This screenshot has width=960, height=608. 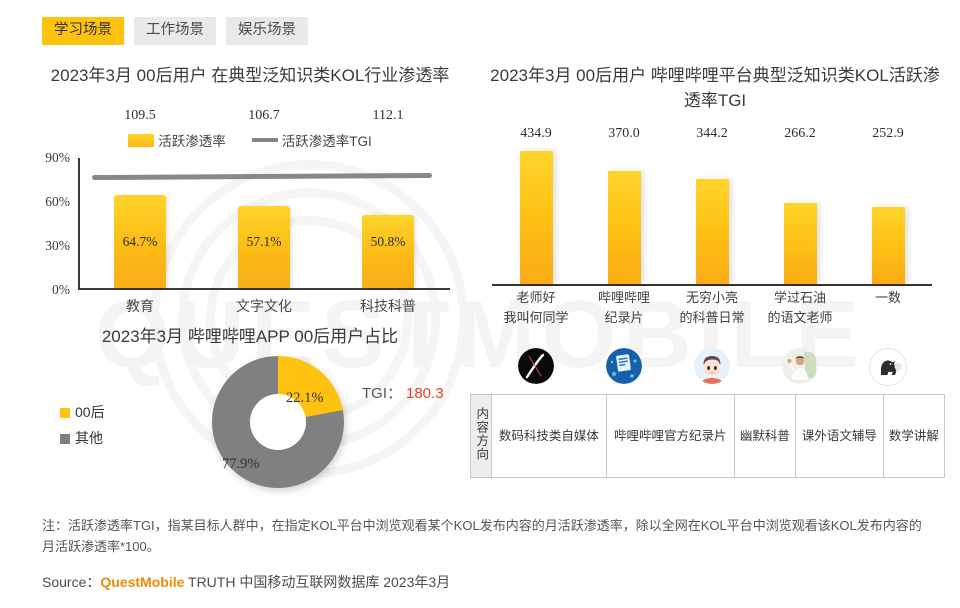 I want to click on kol-label-4-line1: 学过石油, so click(x=799, y=297).